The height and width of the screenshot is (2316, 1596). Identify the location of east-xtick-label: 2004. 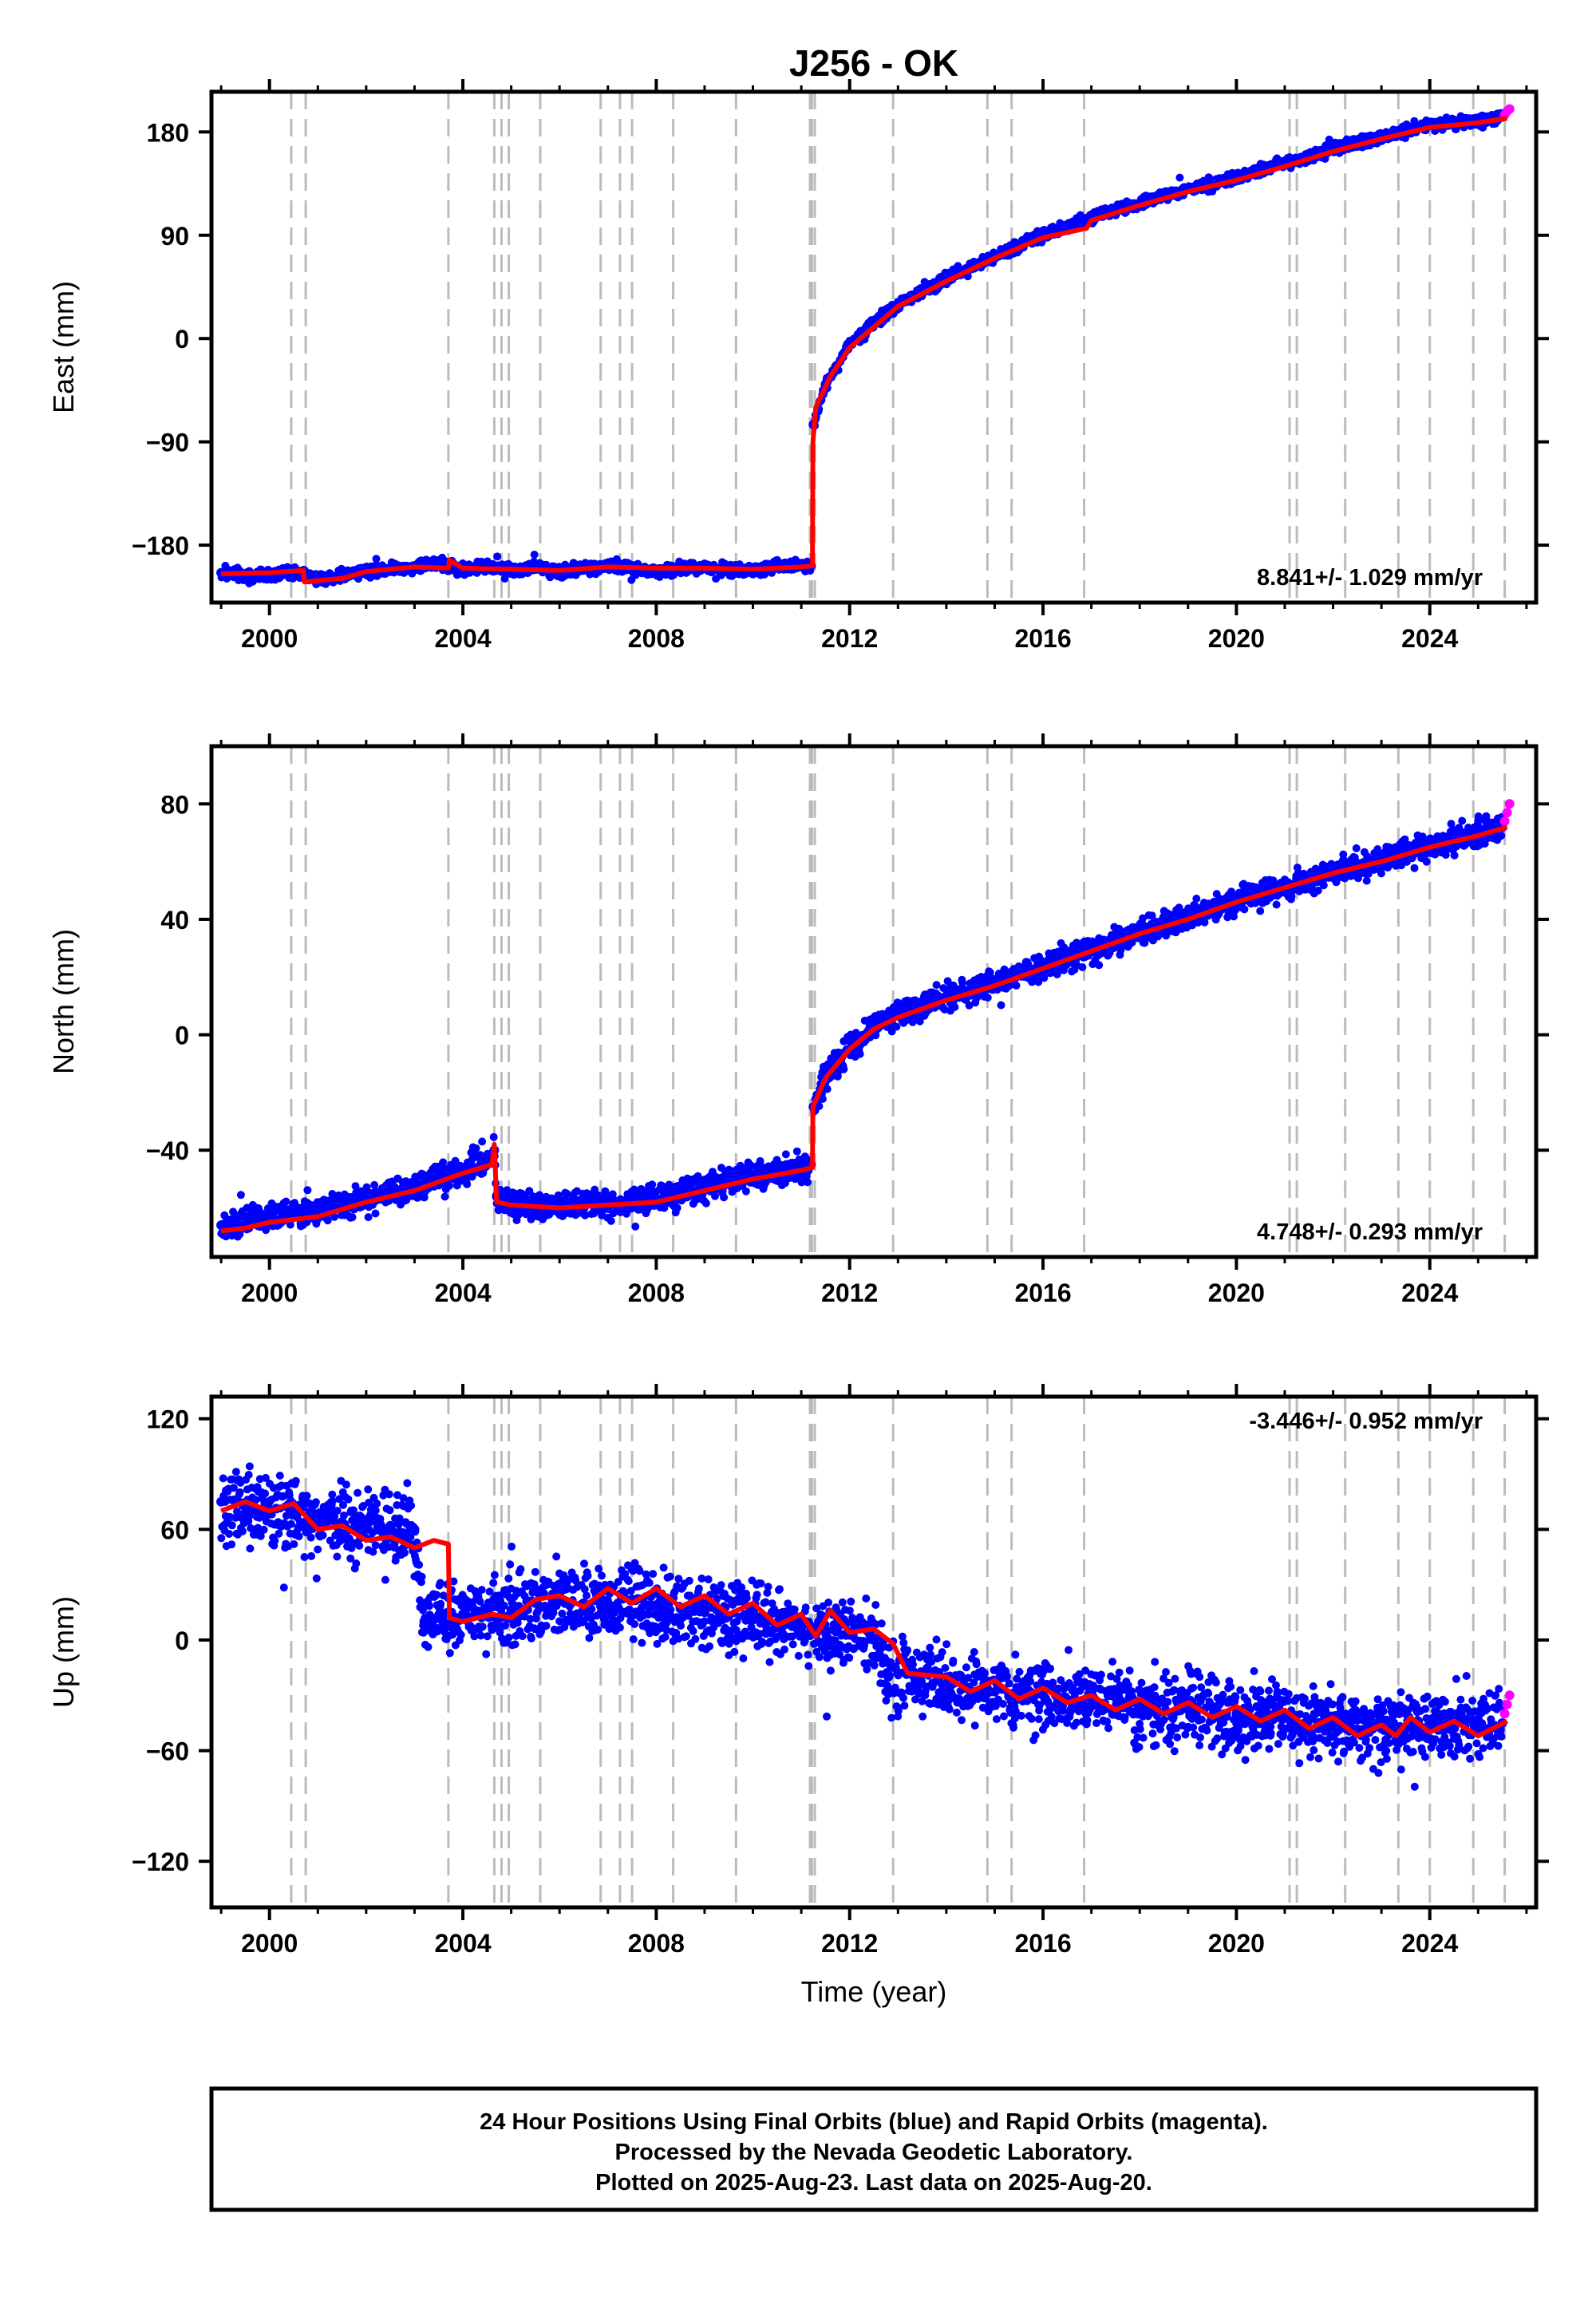
(462, 638).